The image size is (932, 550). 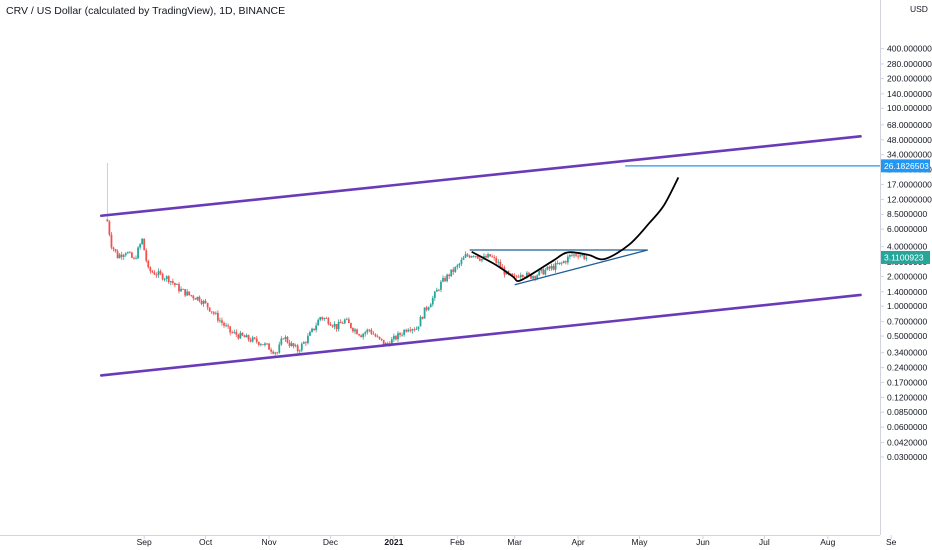 I want to click on y-tick-label: 6.0000000, so click(x=907, y=229).